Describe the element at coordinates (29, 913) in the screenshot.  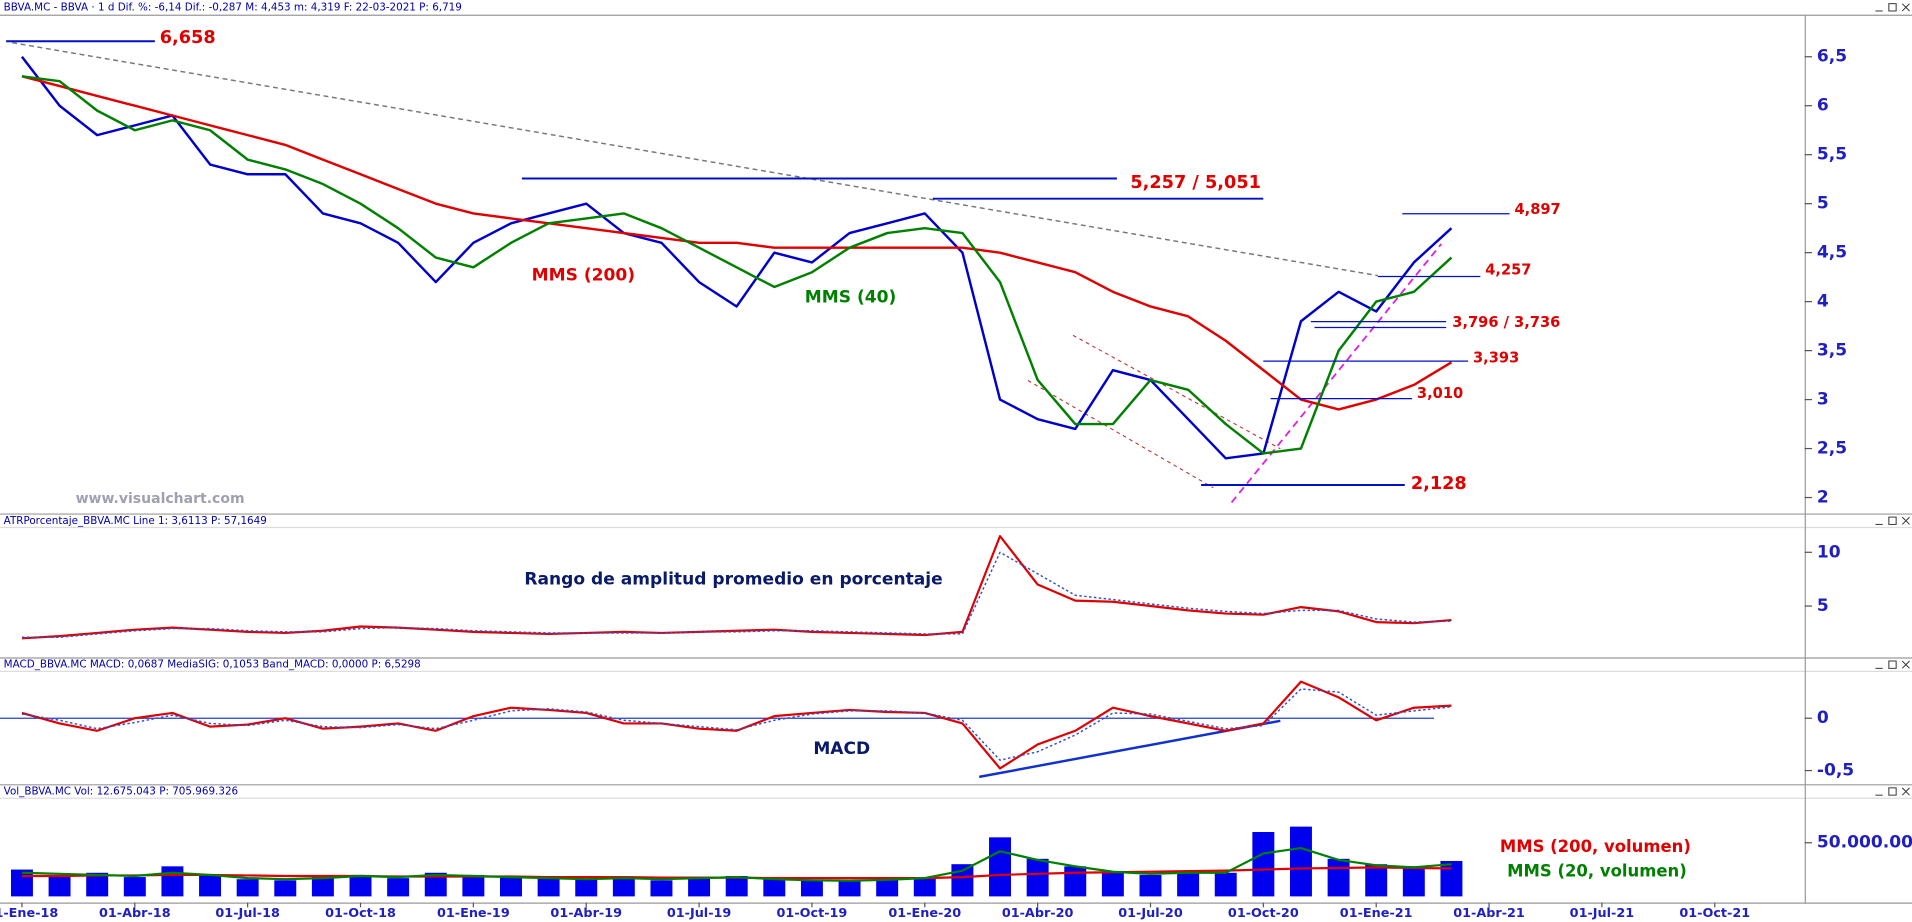
I see `x-tick-label: 01-Ene-18` at that location.